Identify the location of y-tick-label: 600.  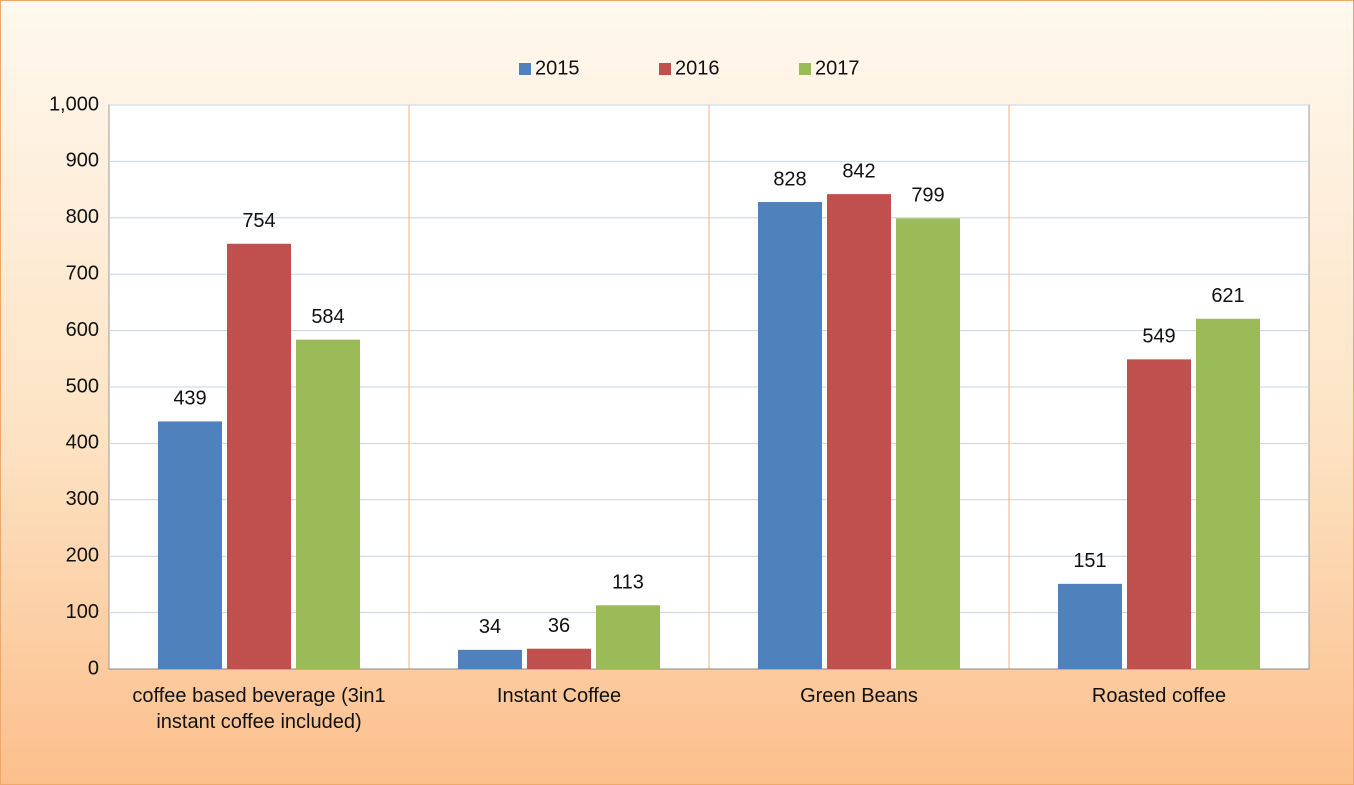
(82, 330).